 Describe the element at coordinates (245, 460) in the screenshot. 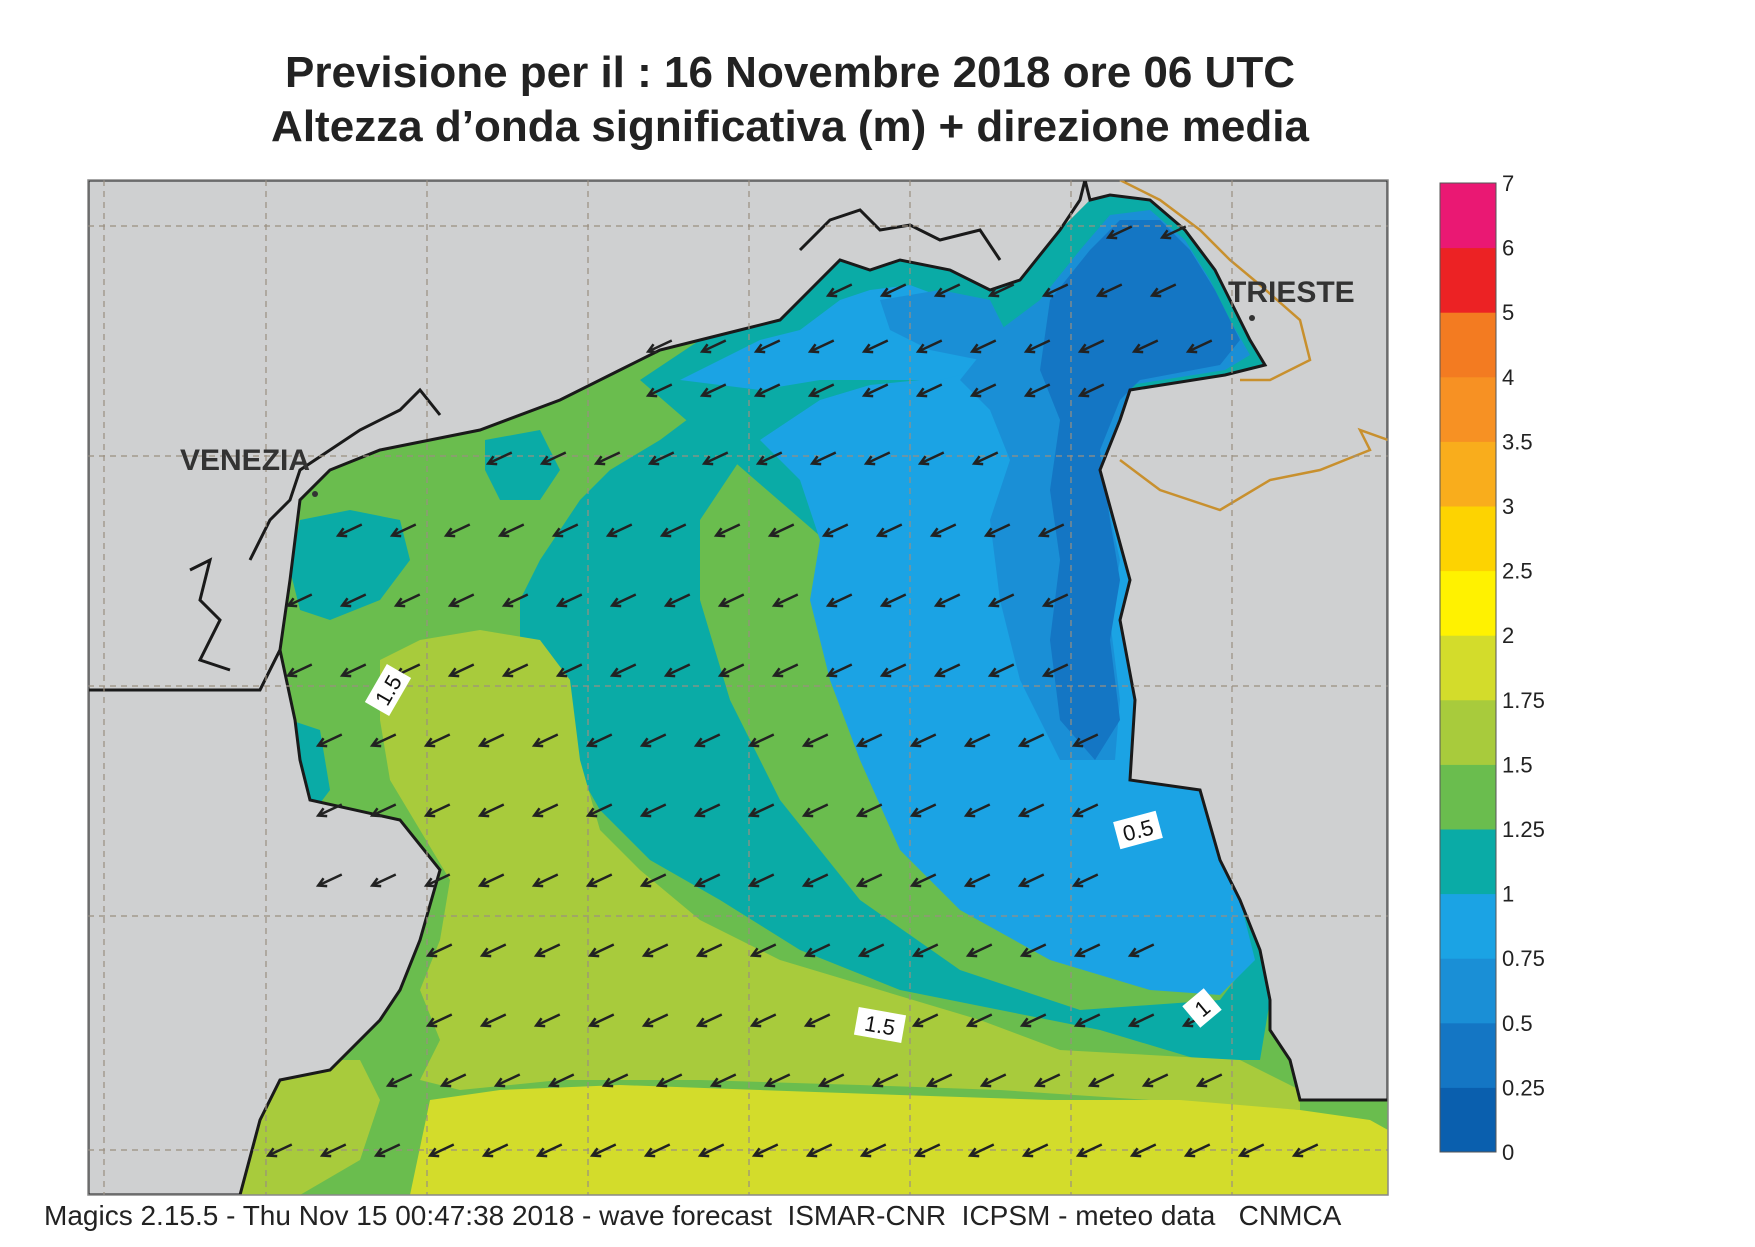

I see `place-label-venezia: VENEZIA` at that location.